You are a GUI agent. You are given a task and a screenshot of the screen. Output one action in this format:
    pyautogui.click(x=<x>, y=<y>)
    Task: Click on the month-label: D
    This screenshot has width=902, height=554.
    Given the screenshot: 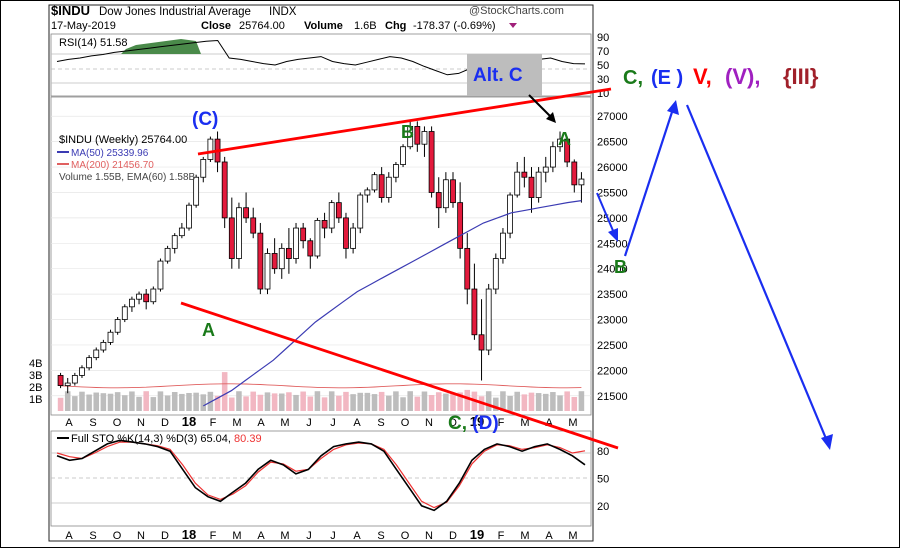 What is the action you would take?
    pyautogui.click(x=165, y=423)
    